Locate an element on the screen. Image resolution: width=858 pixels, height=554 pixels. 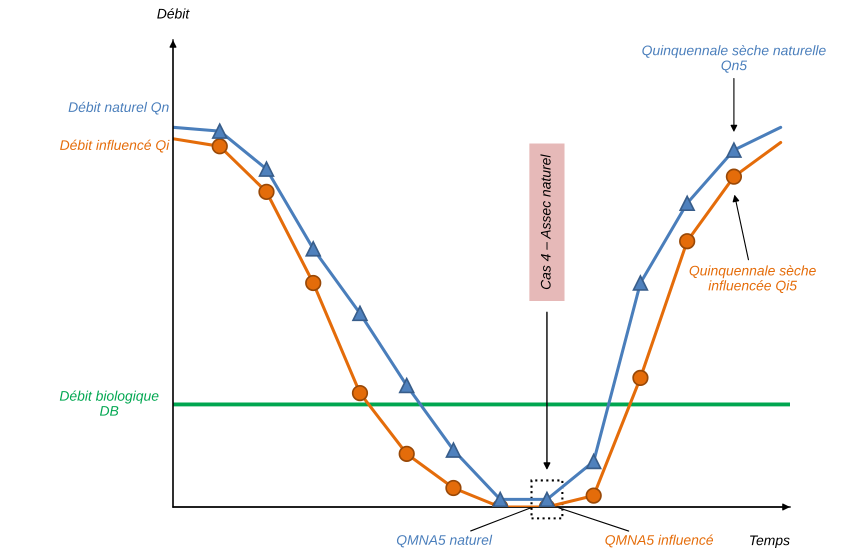
ref-line-label: Débit biologique DB is located at coordinates (109, 403).